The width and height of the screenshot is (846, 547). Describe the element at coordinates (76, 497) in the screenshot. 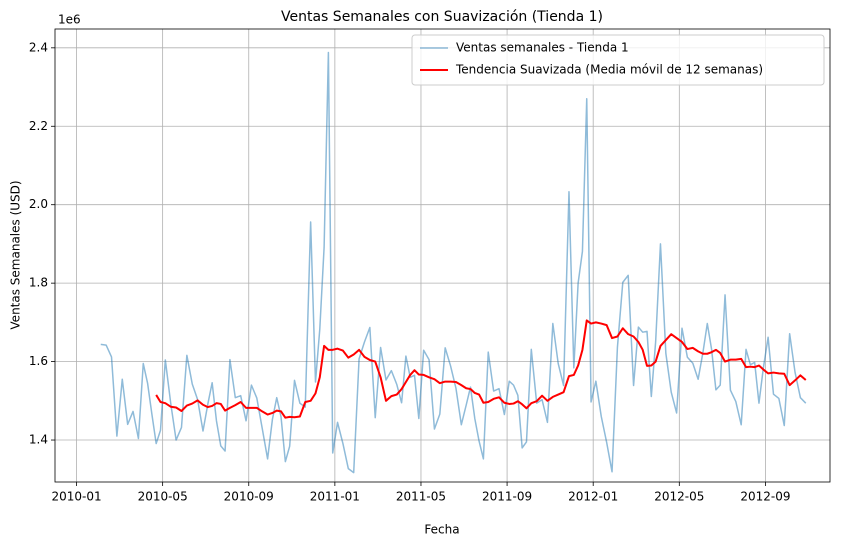

I see `x-tick-label: 2010-01` at that location.